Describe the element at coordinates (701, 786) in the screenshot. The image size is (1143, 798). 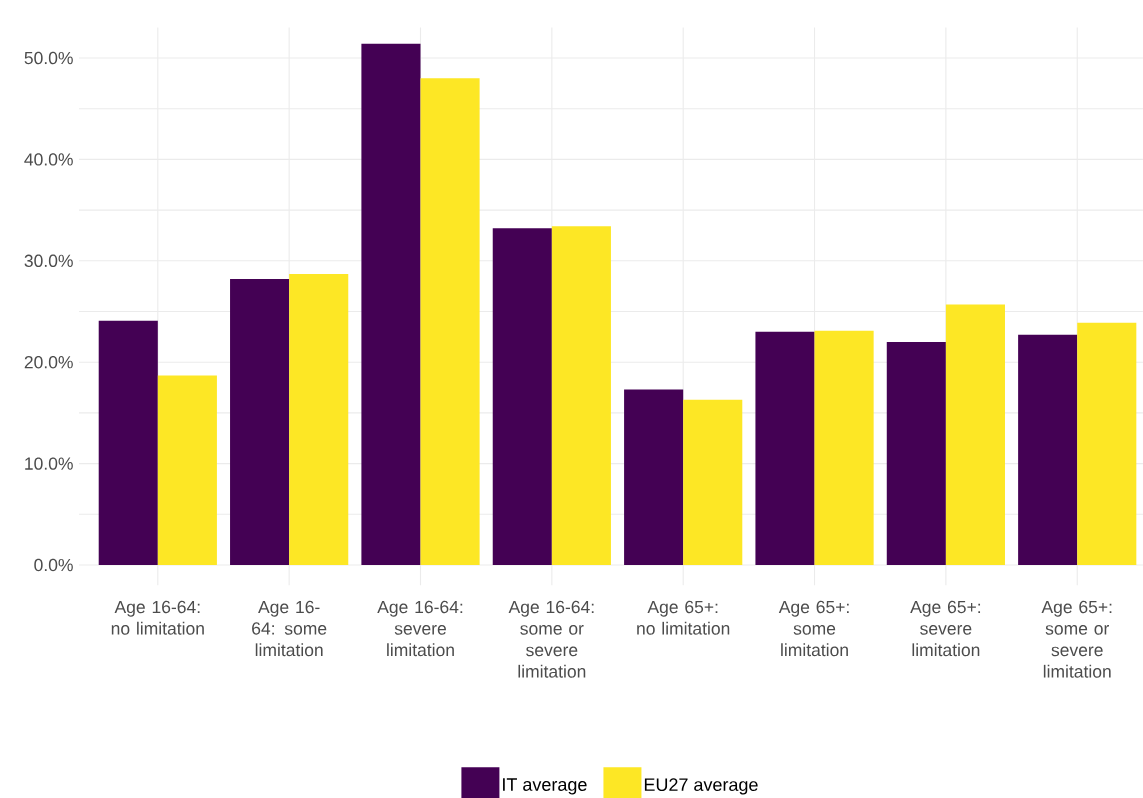
I see `legend-label: EU27 average` at that location.